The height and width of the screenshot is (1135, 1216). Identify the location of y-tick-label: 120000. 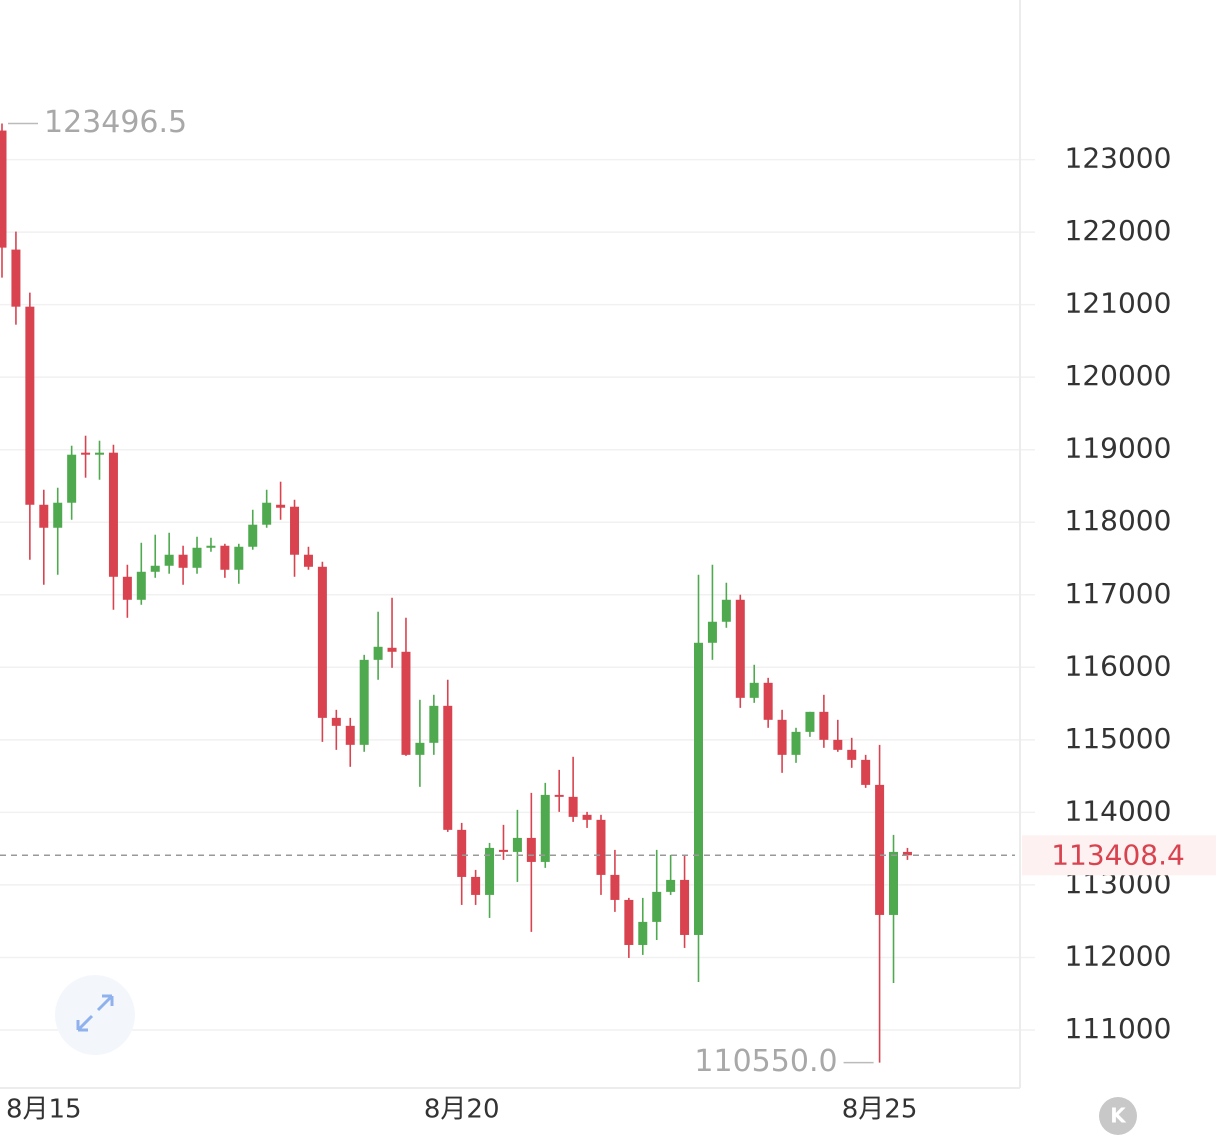
(1118, 375).